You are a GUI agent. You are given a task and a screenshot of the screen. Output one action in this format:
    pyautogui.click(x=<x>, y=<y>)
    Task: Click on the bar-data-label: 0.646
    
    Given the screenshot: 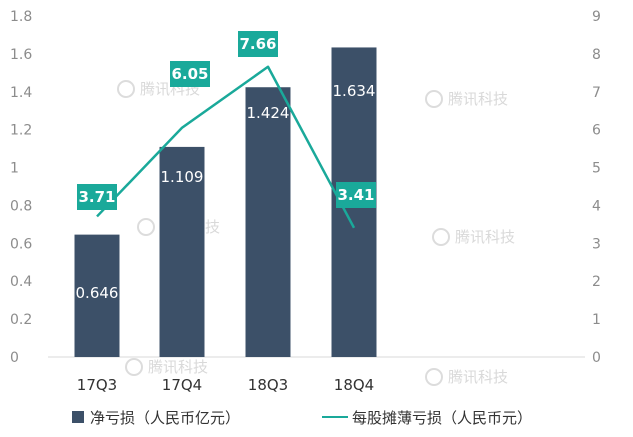 What is the action you would take?
    pyautogui.click(x=97, y=293)
    